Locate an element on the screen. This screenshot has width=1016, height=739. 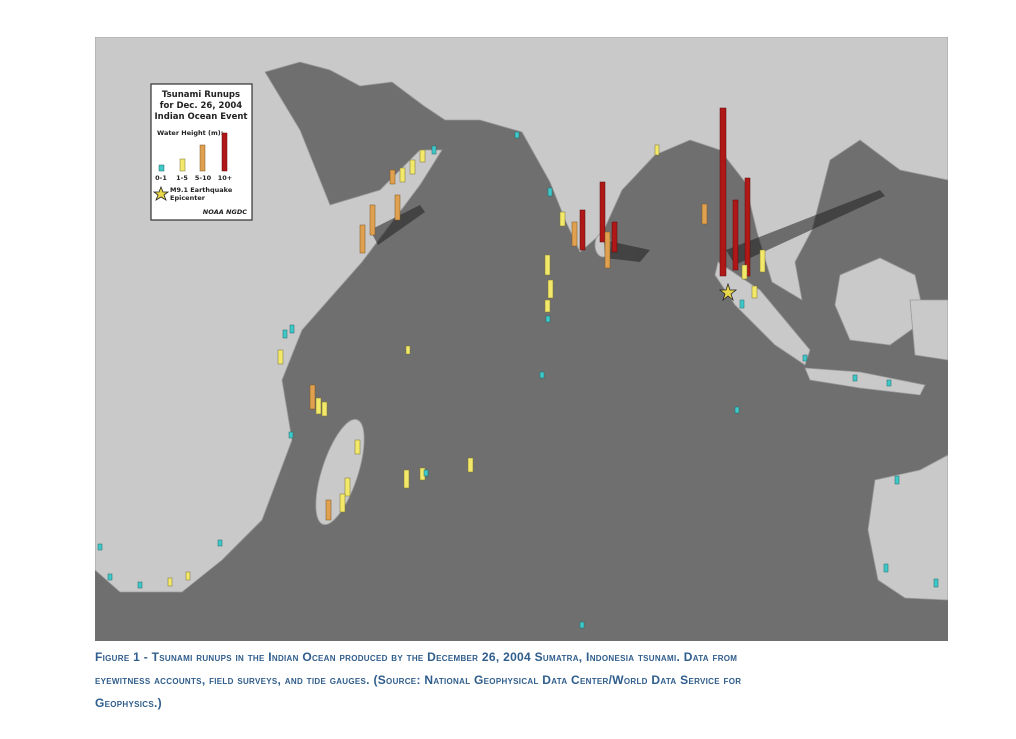
bars-10-plus is located at coordinates (665, 192).